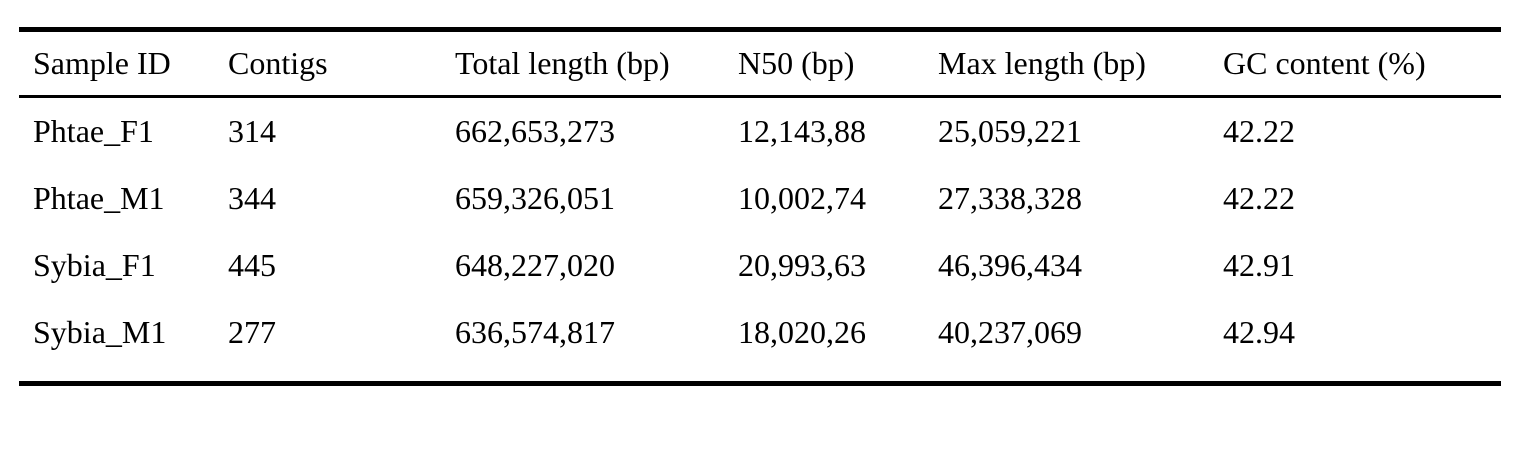 The width and height of the screenshot is (1534, 453). What do you see at coordinates (1010, 331) in the screenshot?
I see `cell-max-length: 40,237,069` at bounding box center [1010, 331].